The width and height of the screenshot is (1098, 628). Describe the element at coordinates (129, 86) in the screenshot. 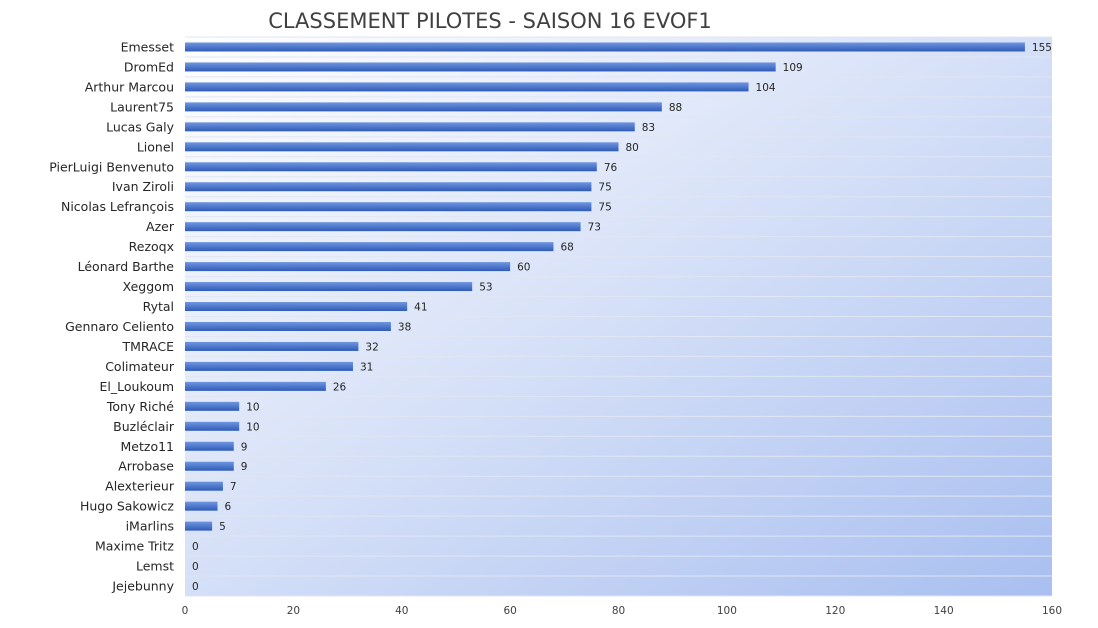

I see `category-label: Arthur Marcou` at that location.